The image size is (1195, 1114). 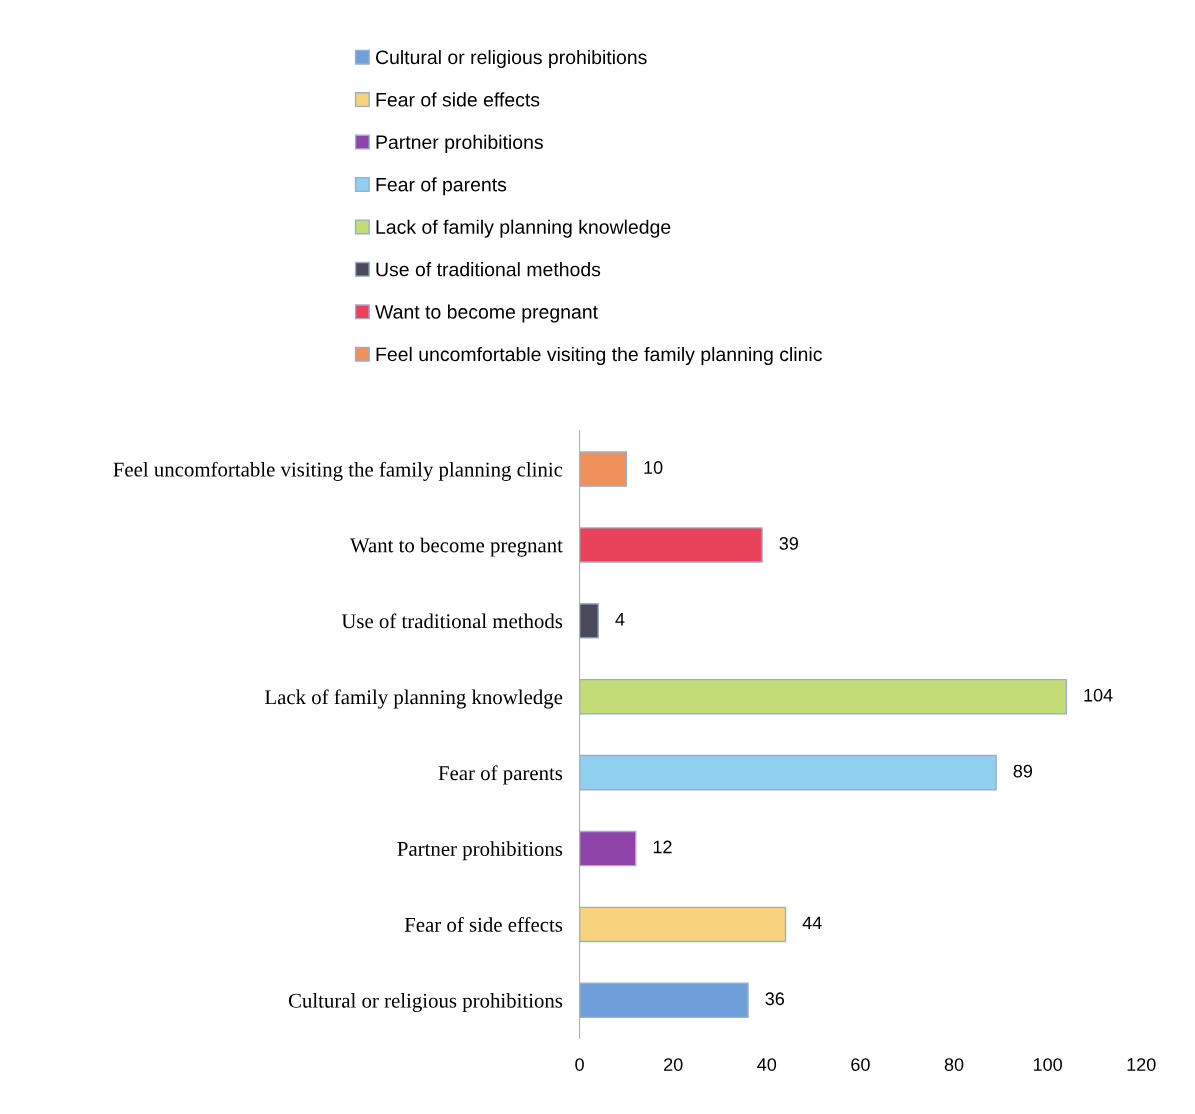 What do you see at coordinates (1098, 695) in the screenshot?
I see `data-label: 104` at bounding box center [1098, 695].